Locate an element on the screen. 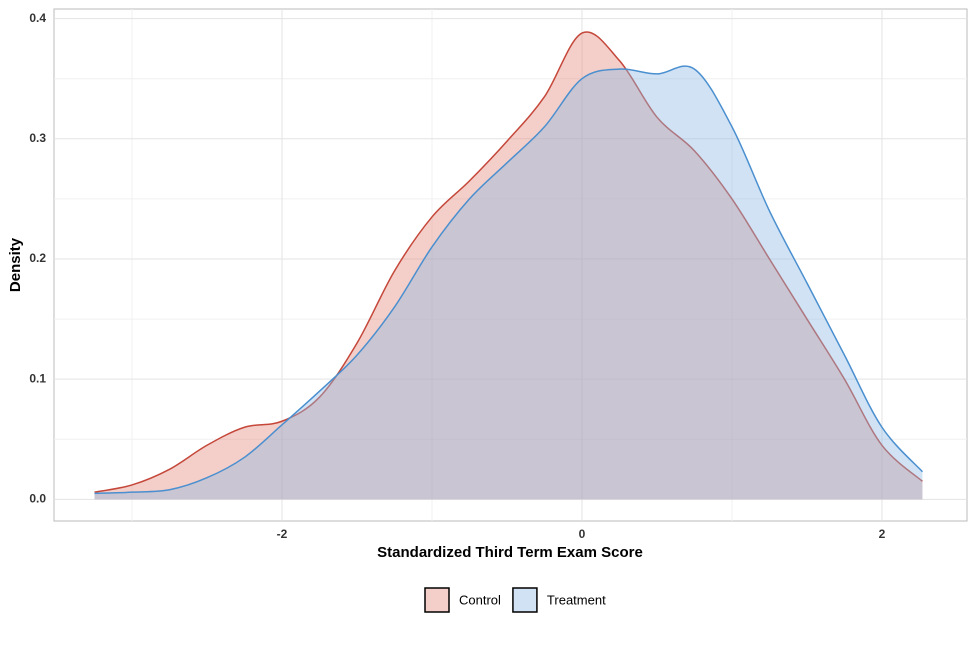  y-tick-label: 0.4 is located at coordinates (37, 18).